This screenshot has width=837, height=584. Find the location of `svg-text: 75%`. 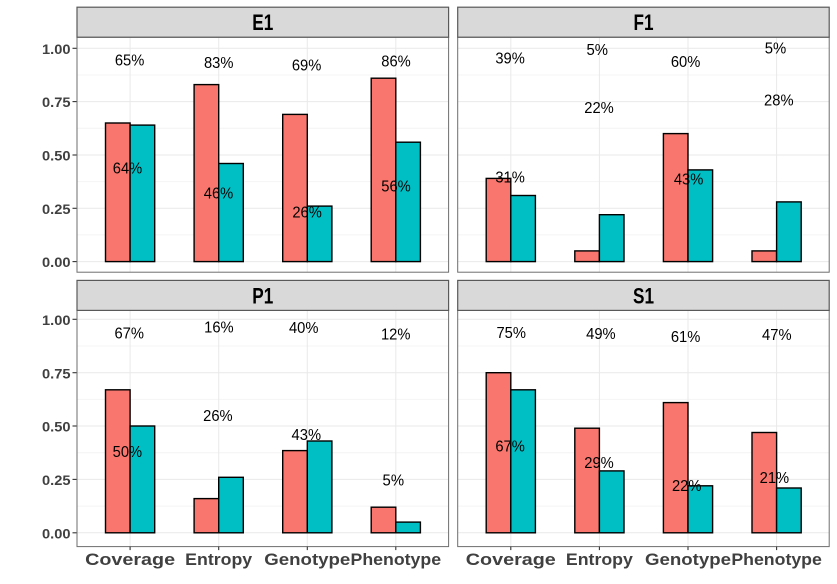

svg-text: 75% is located at coordinates (511, 333).